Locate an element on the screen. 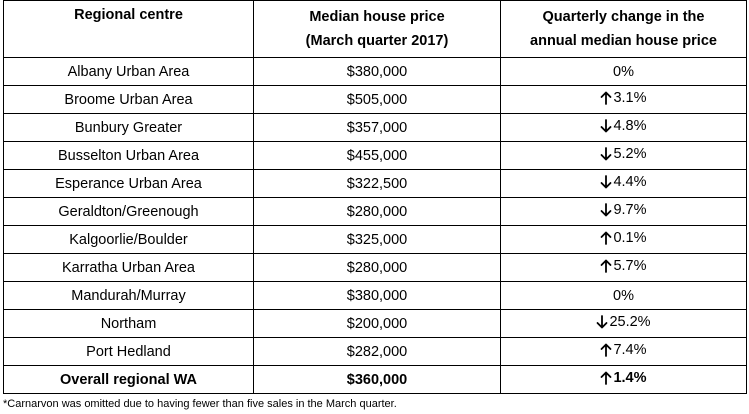 This screenshot has height=414, width=749. overall-price-cell: $360,000 is located at coordinates (377, 379).